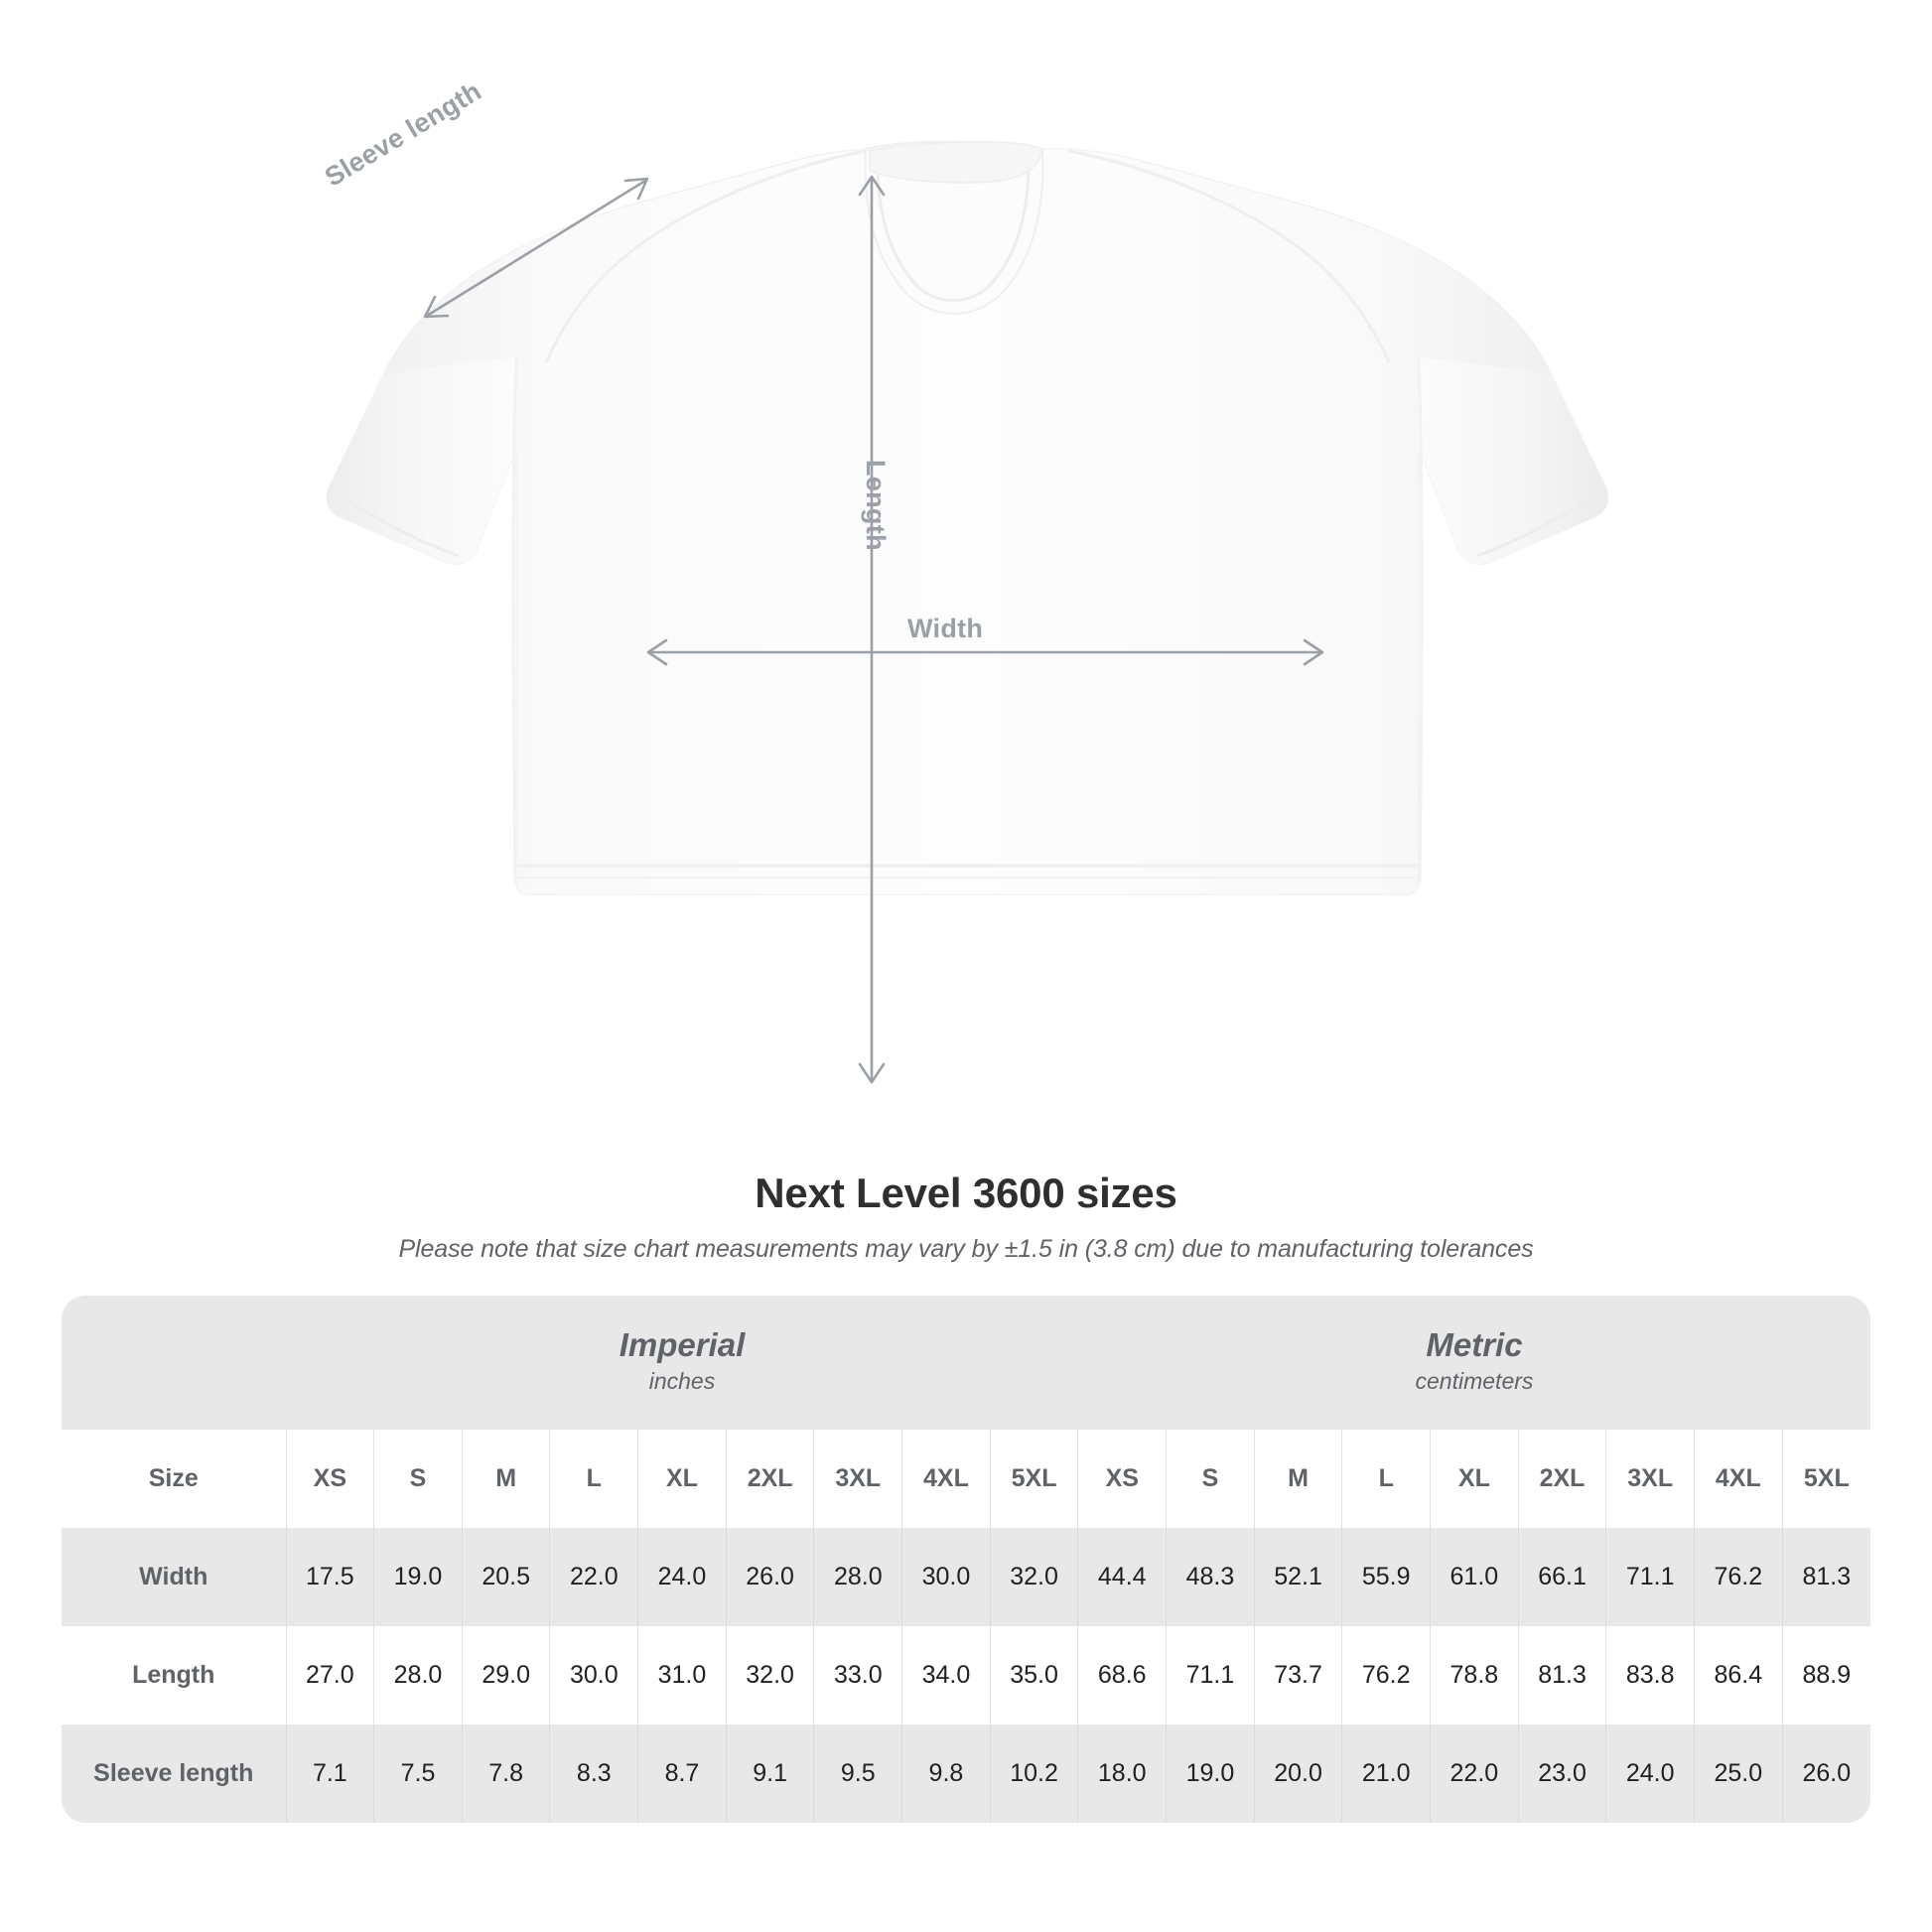 This screenshot has height=1932, width=1932. I want to click on length-cell: 28.0, so click(418, 1676).